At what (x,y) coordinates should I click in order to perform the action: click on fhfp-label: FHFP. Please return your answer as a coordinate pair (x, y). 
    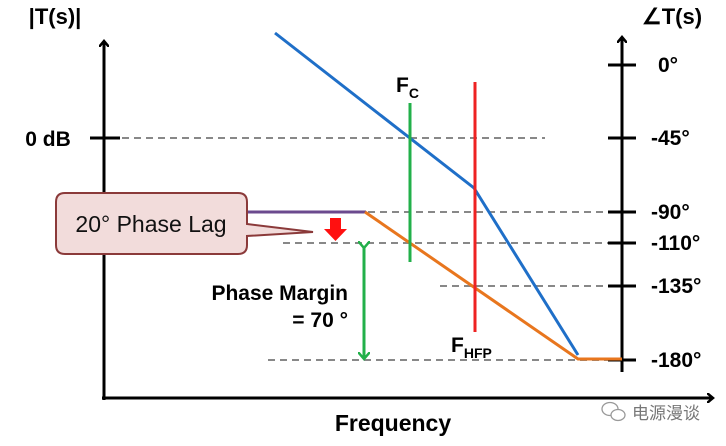
    Looking at the image, I should click on (471, 347).